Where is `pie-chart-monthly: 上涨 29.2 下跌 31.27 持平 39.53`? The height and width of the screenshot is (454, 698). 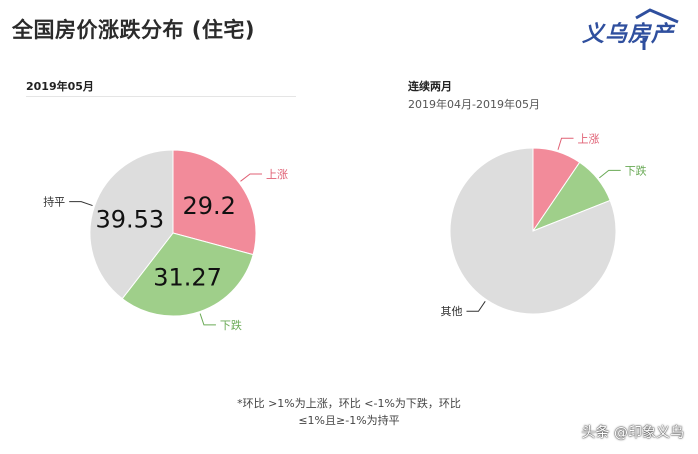 pie-chart-monthly: 上涨 29.2 下跌 31.27 持平 39.53 is located at coordinates (165, 240).